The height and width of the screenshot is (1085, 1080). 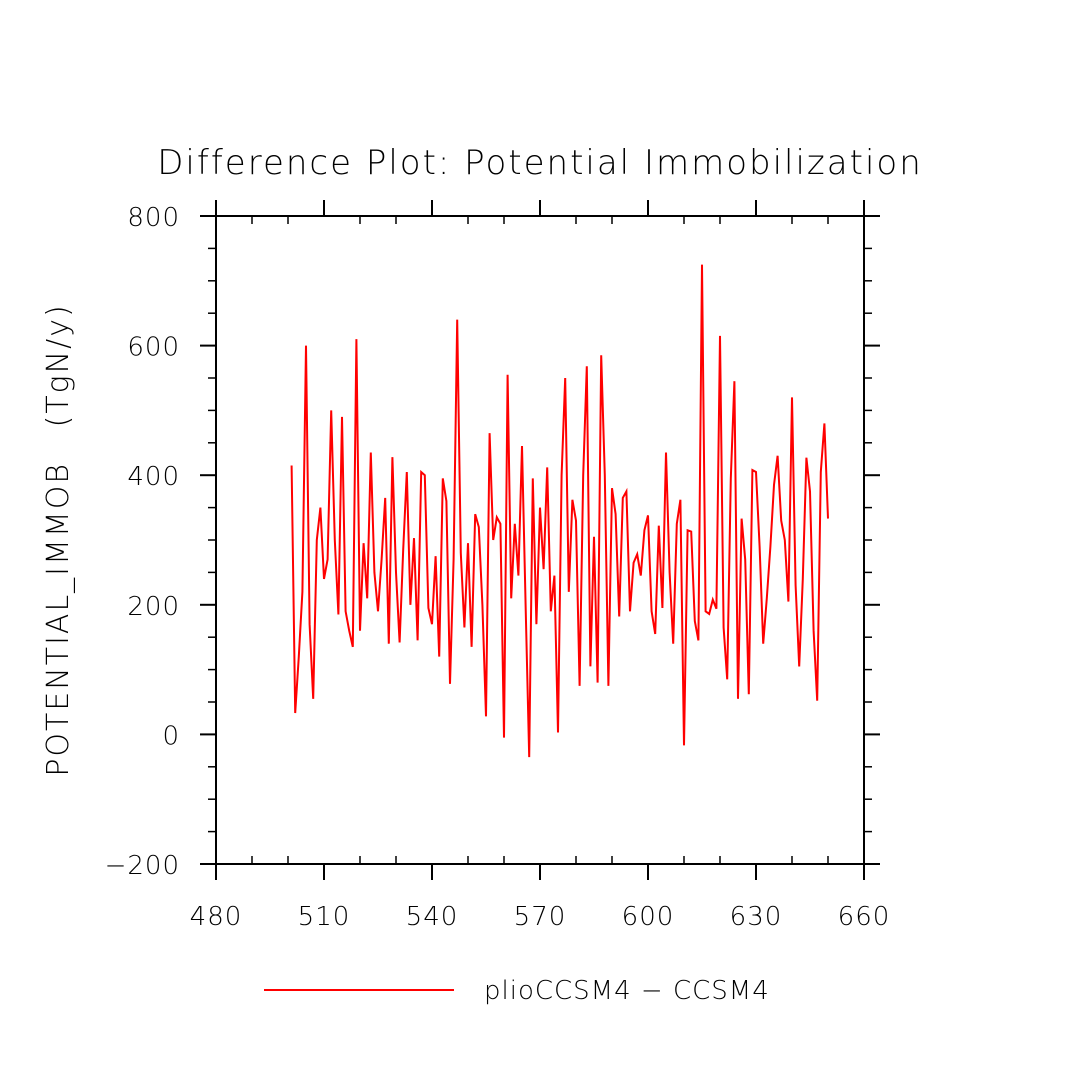 What do you see at coordinates (171, 736) in the screenshot?
I see `y-tick-label: 0` at bounding box center [171, 736].